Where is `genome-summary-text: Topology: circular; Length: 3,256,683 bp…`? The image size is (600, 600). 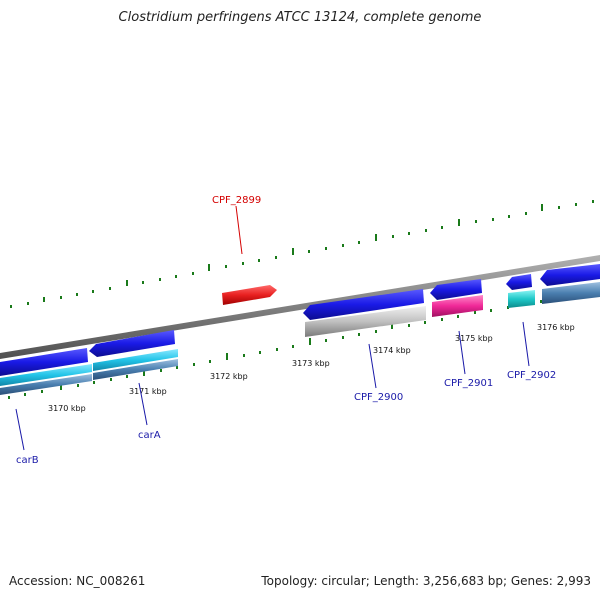
genome-summary-text: Topology: circular; Length: 3,256,683 bp… is located at coordinates (426, 581).